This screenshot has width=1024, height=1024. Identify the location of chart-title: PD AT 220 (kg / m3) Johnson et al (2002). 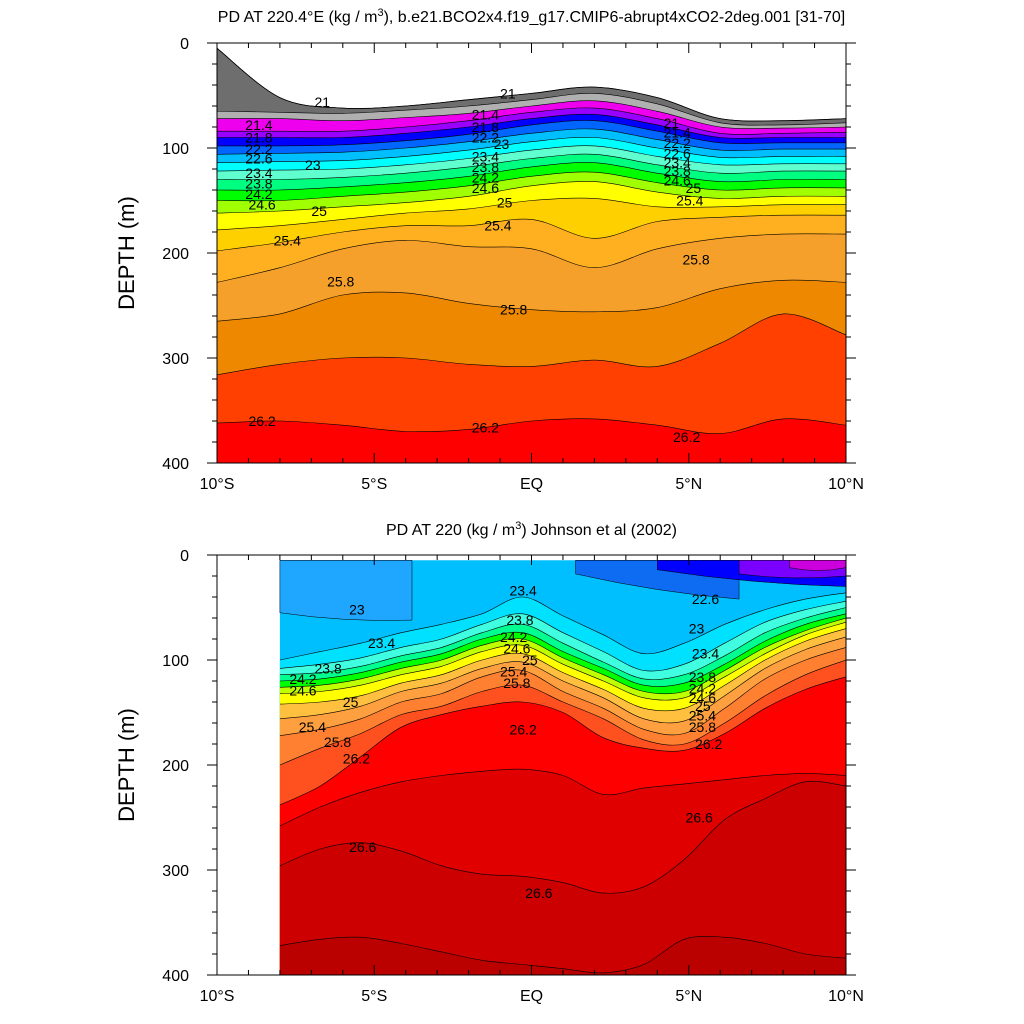
(531, 529).